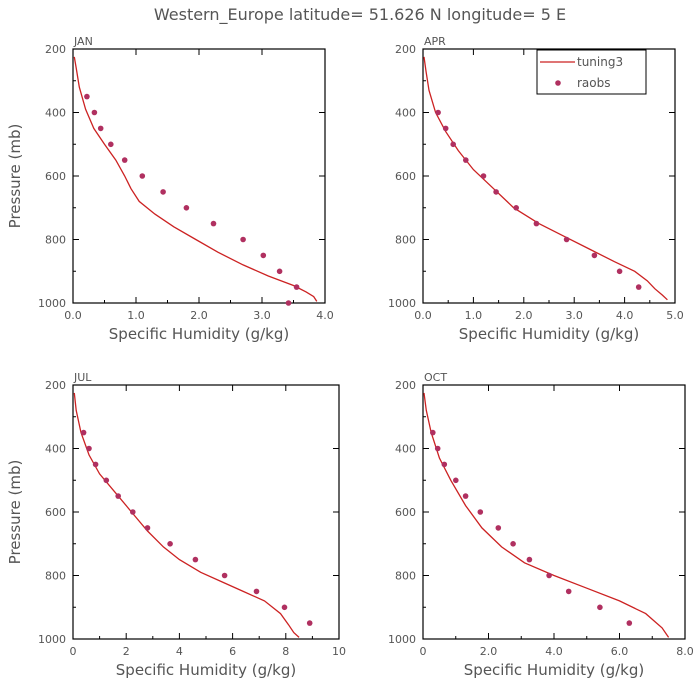 This screenshot has height=700, width=700. I want to click on y-tick-label-oct-2: 600, so click(405, 512).